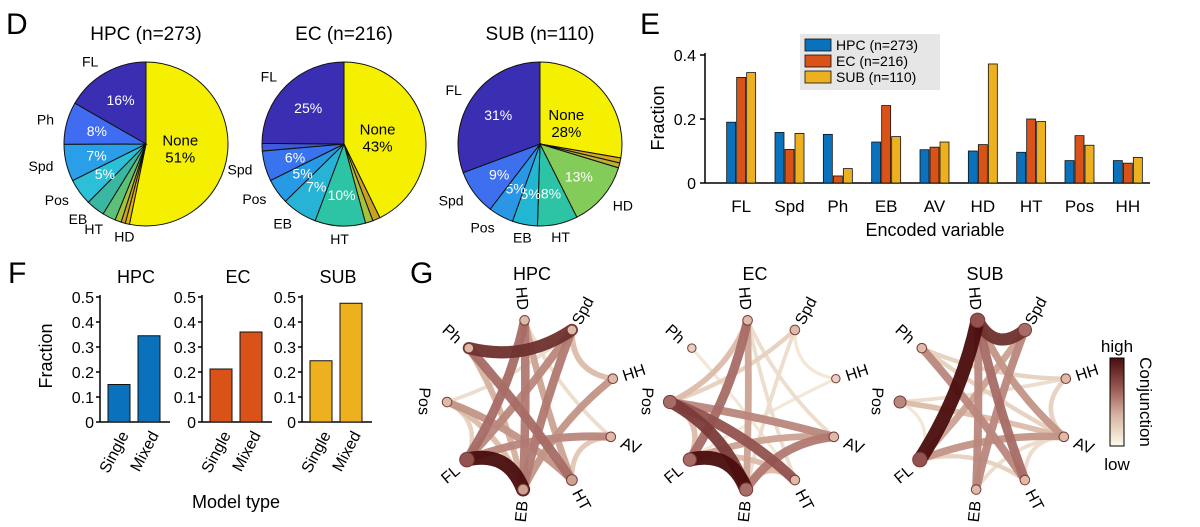 This screenshot has height=527, width=1200. Describe the element at coordinates (530, 194) in the screenshot. I see `pie-percent-label: 5%` at that location.